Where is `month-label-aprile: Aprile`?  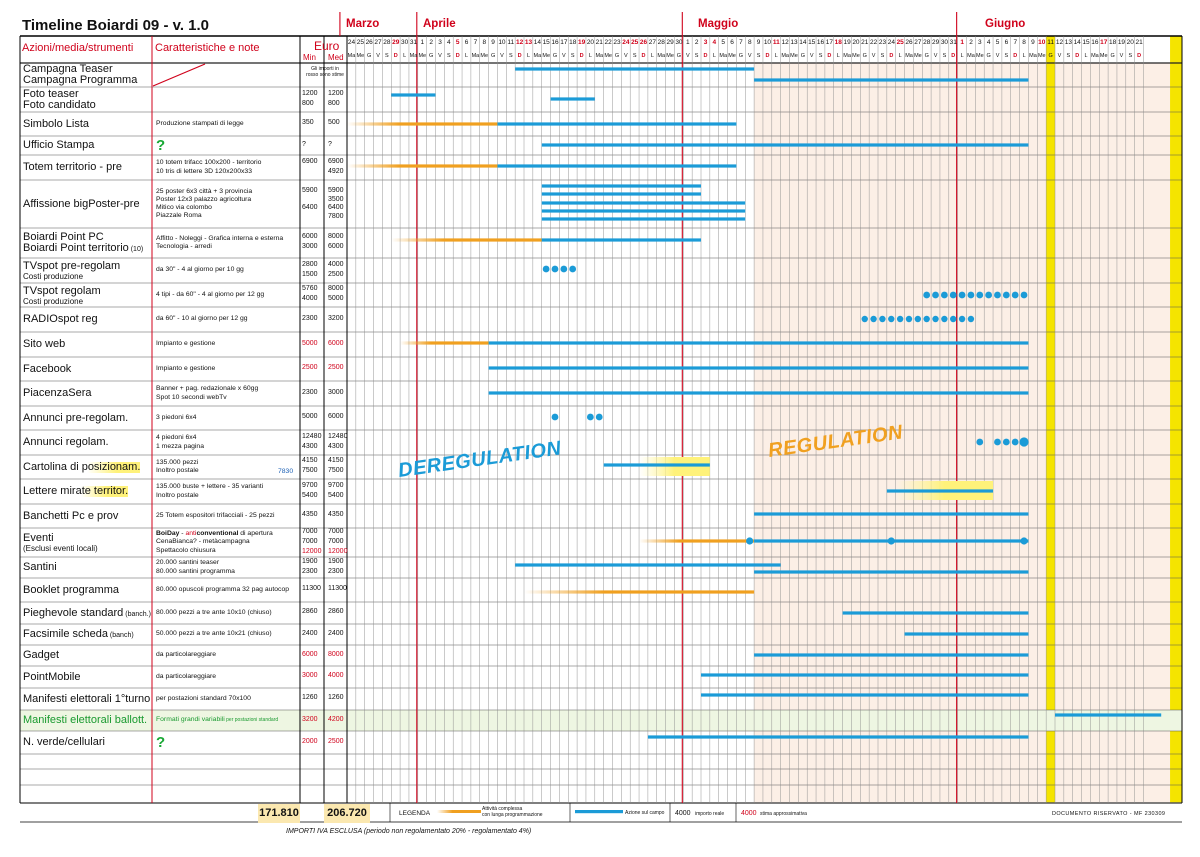
month-label-aprile: Aprile is located at coordinates (439, 24).